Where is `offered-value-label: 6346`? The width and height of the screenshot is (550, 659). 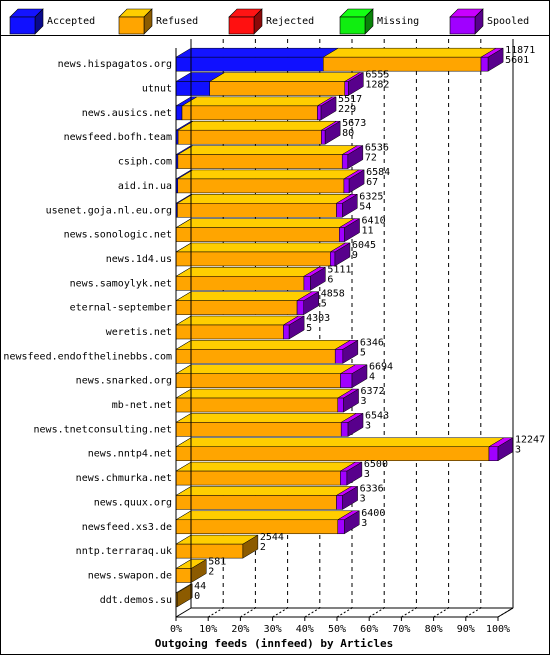
offered-value-label: 6346 is located at coordinates (372, 342).